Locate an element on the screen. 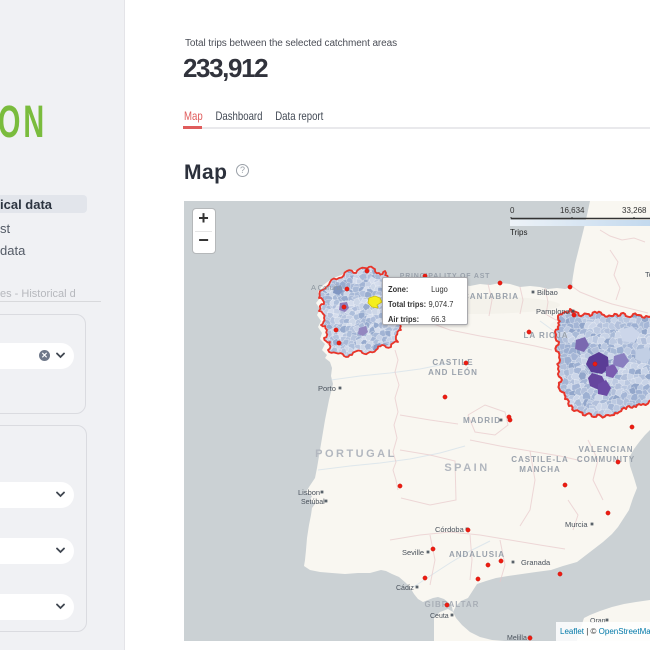  svg-text: AND LEÓN is located at coordinates (453, 372).